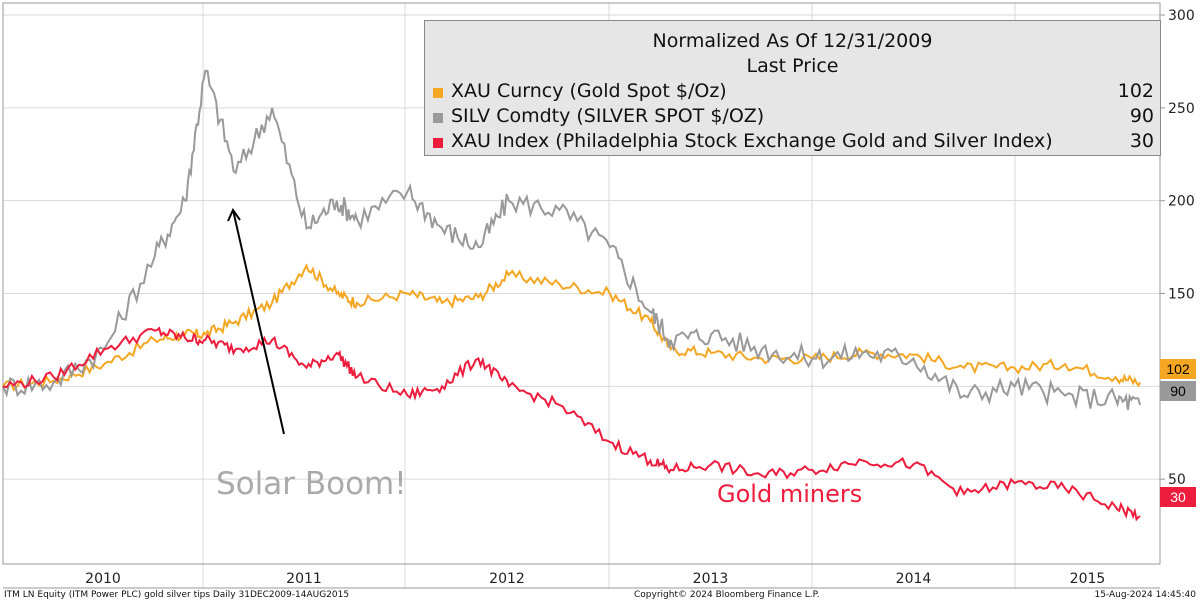  I want to click on solar-boom-arrow, so click(256, 321).